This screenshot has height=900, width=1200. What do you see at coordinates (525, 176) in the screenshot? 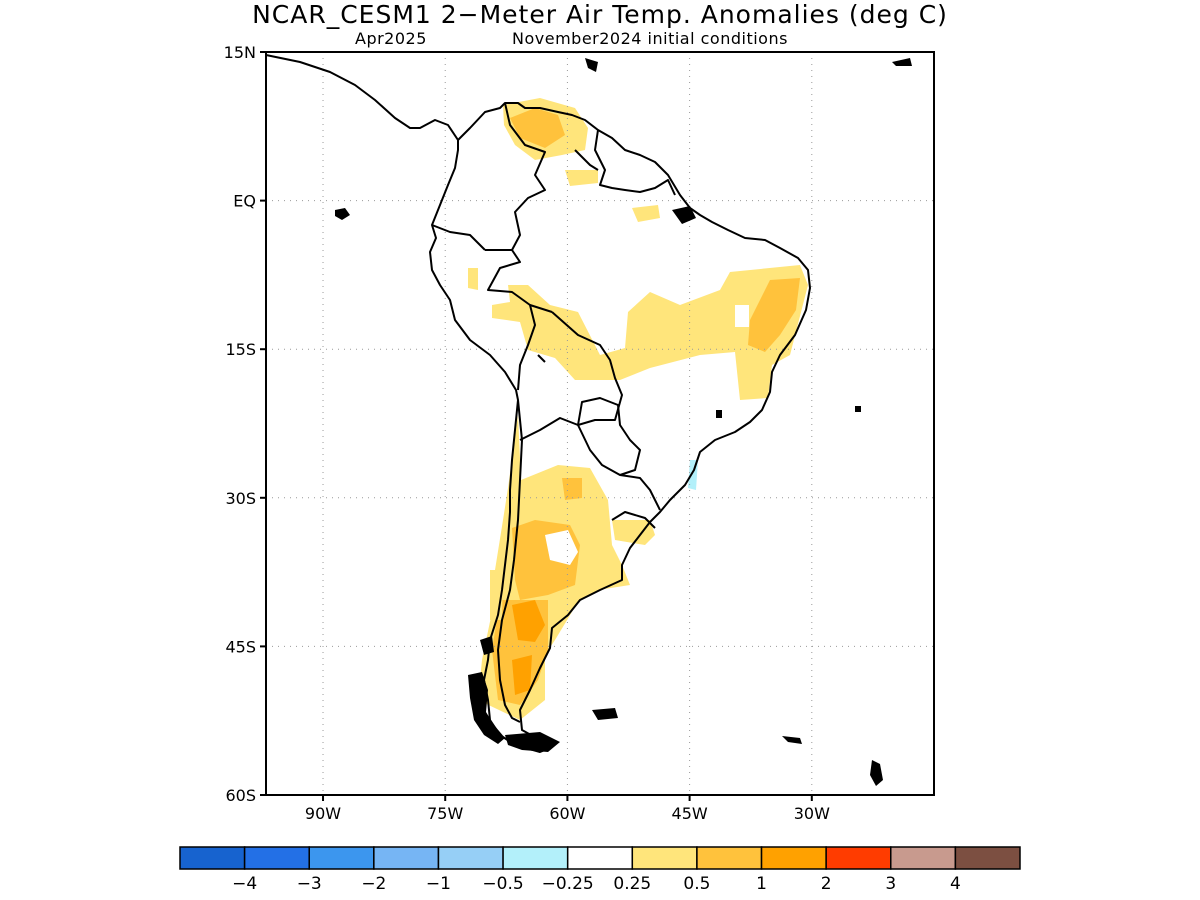
I see `border-colombia-venezuela` at bounding box center [525, 176].